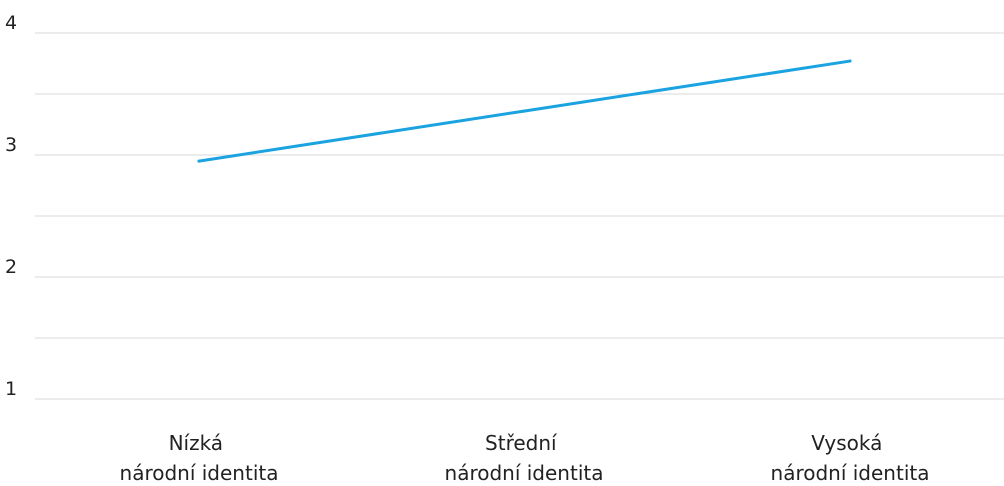 The image size is (1004, 486). What do you see at coordinates (11, 23) in the screenshot?
I see `y-tick-label-4: 4` at bounding box center [11, 23].